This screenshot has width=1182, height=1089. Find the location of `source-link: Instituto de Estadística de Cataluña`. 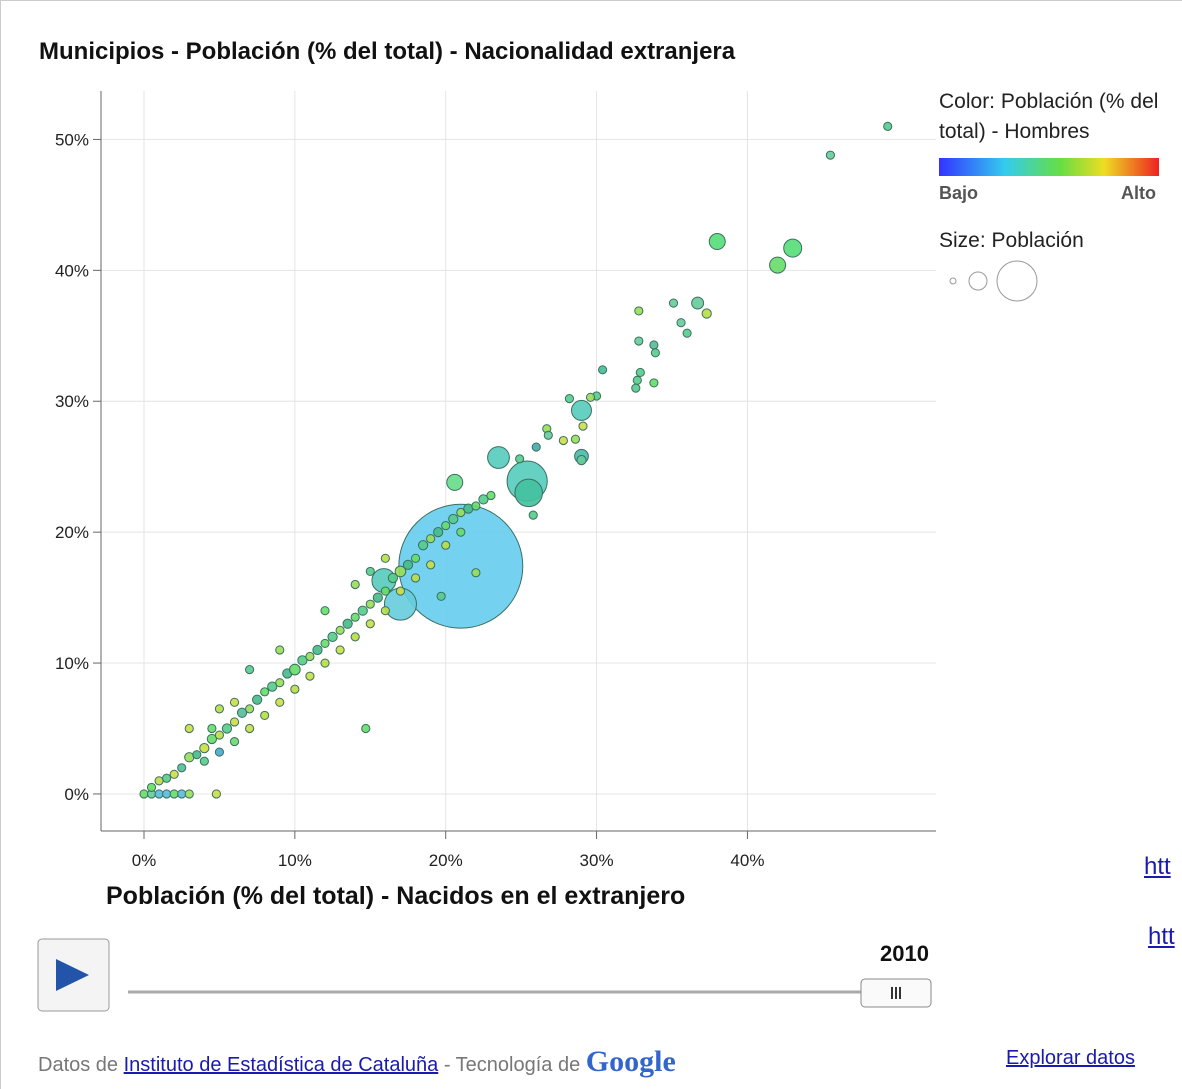

source-link: Instituto de Estadística de Cataluña is located at coordinates (281, 1065).